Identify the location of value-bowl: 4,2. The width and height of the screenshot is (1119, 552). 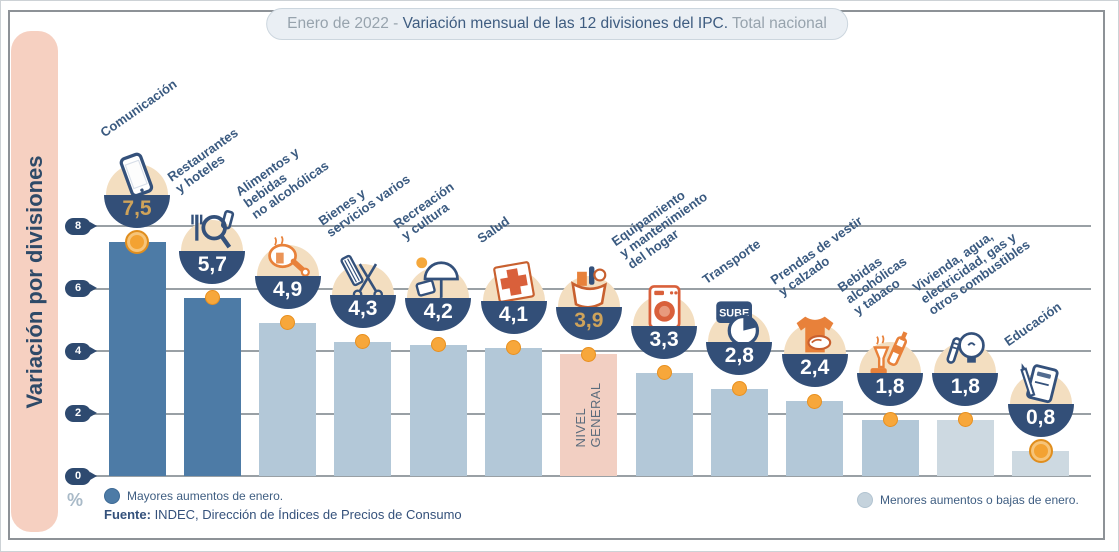
(438, 314).